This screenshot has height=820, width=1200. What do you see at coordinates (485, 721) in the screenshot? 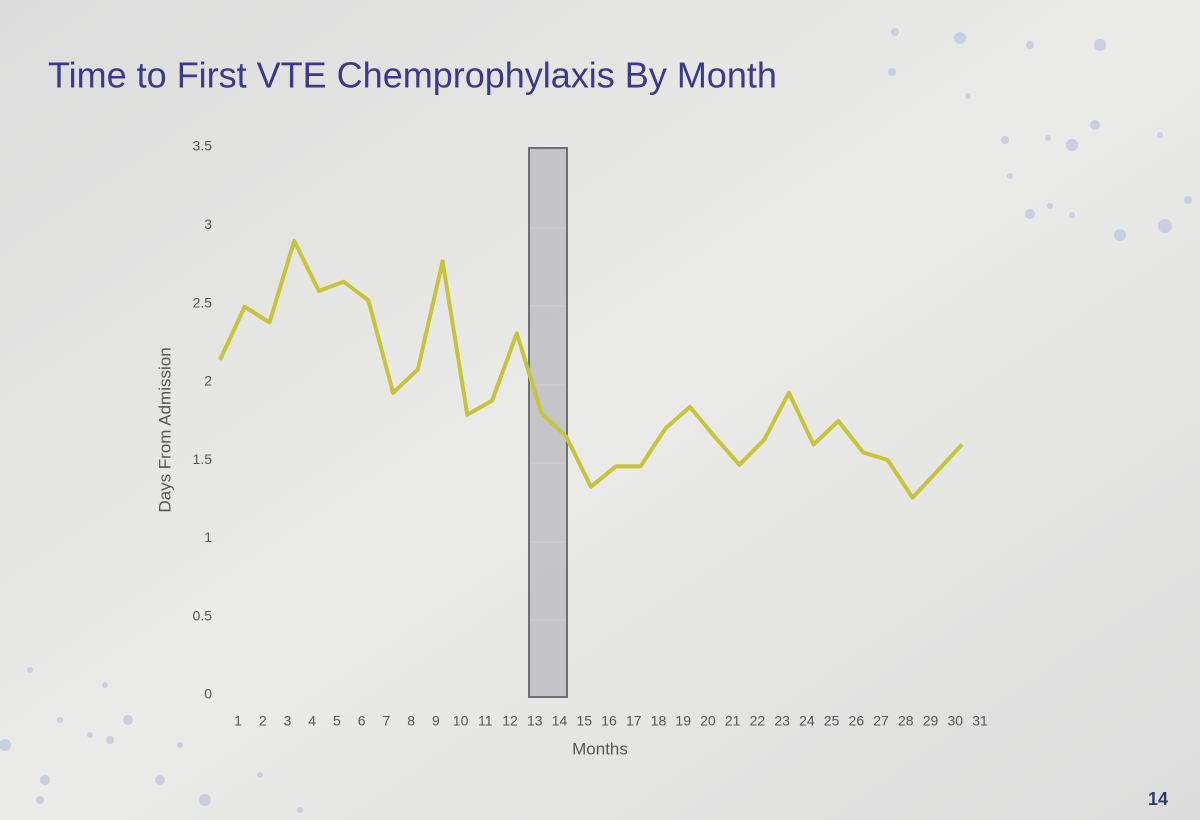
I see `x-tick-label: 11` at bounding box center [485, 721].